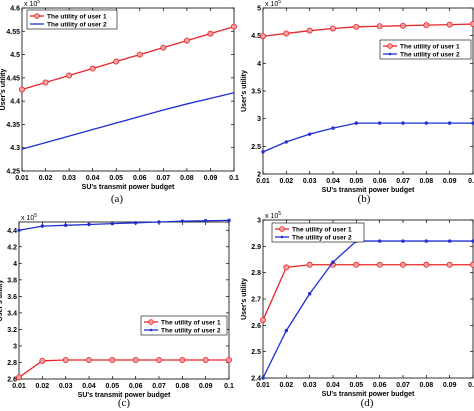 Image resolution: width=474 pixels, height=411 pixels. Describe the element at coordinates (287, 181) in the screenshot. I see `x-tick-label: 0.02` at that location.